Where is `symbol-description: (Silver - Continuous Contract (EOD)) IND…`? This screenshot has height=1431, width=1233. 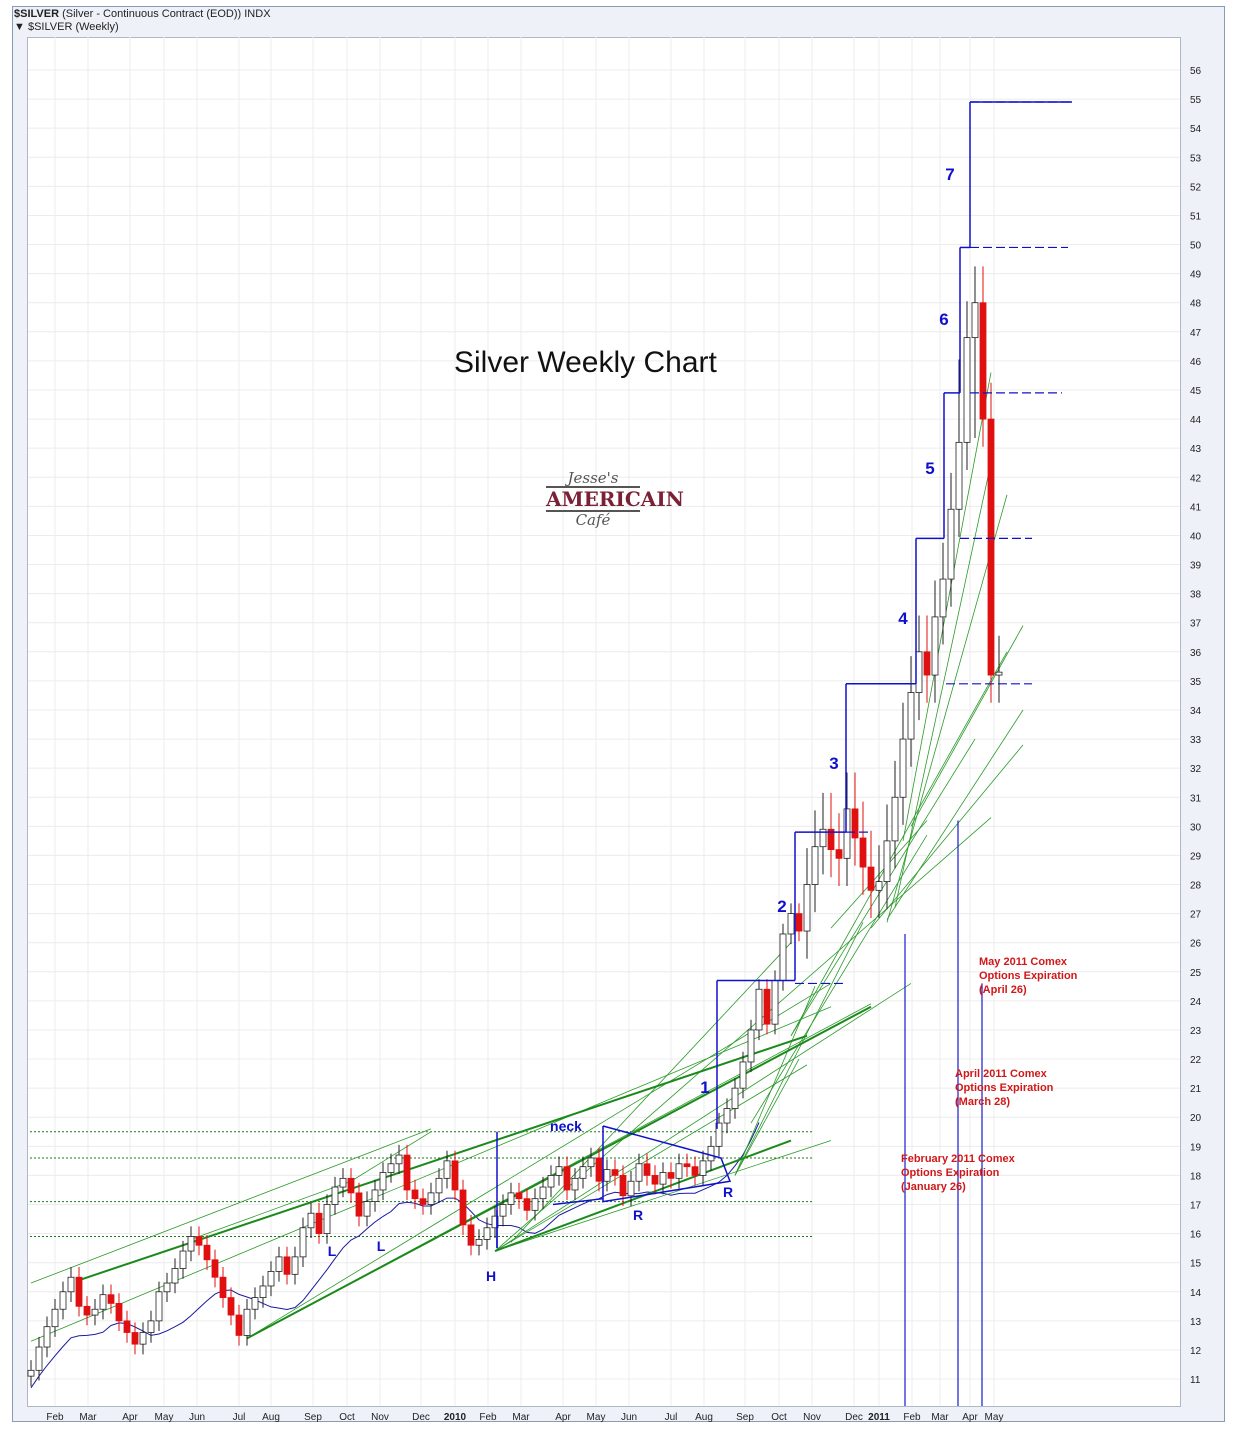 symbol-description: (Silver - Continuous Contract (EOD)) IND… is located at coordinates (166, 14).